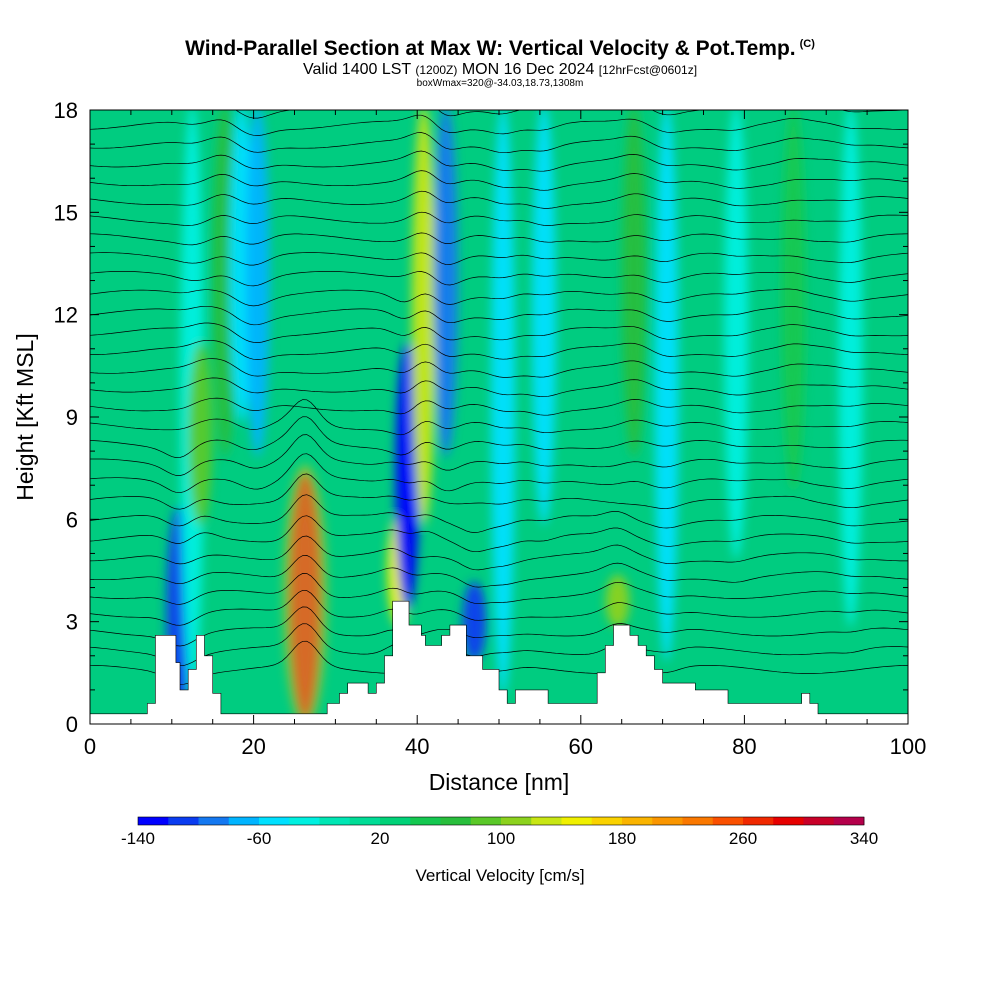 This screenshot has height=1000, width=1000. What do you see at coordinates (259, 838) in the screenshot?
I see `colorbar-tick-label: -60` at bounding box center [259, 838].